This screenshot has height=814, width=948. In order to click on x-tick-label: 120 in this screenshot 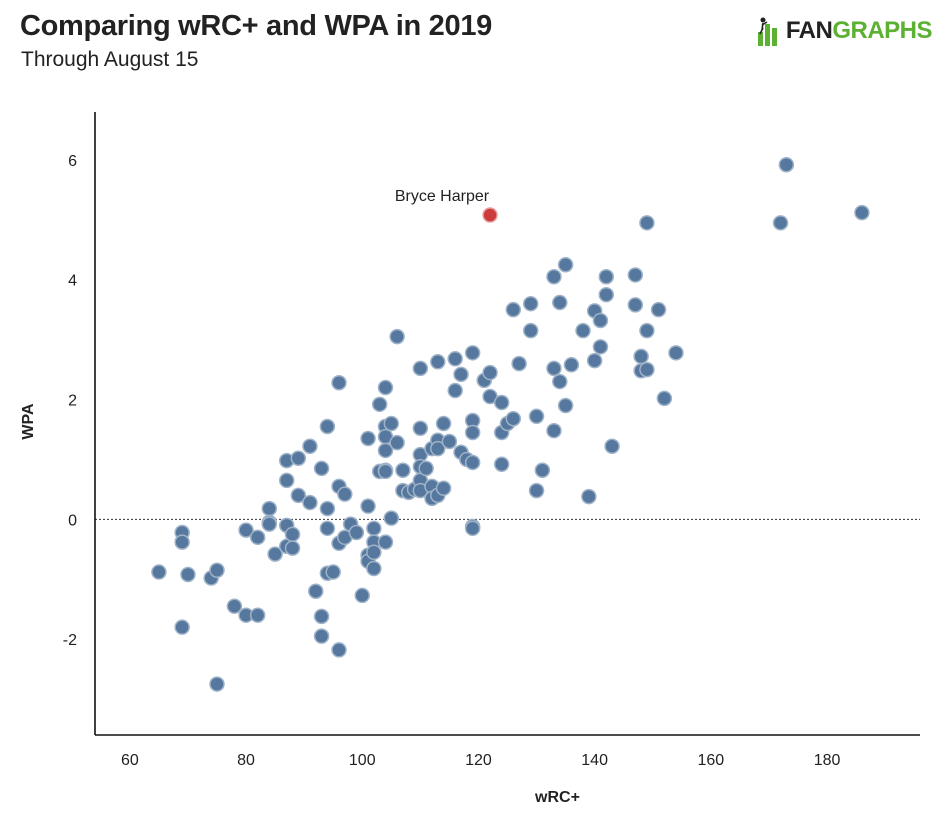, I will do `click(478, 760)`.